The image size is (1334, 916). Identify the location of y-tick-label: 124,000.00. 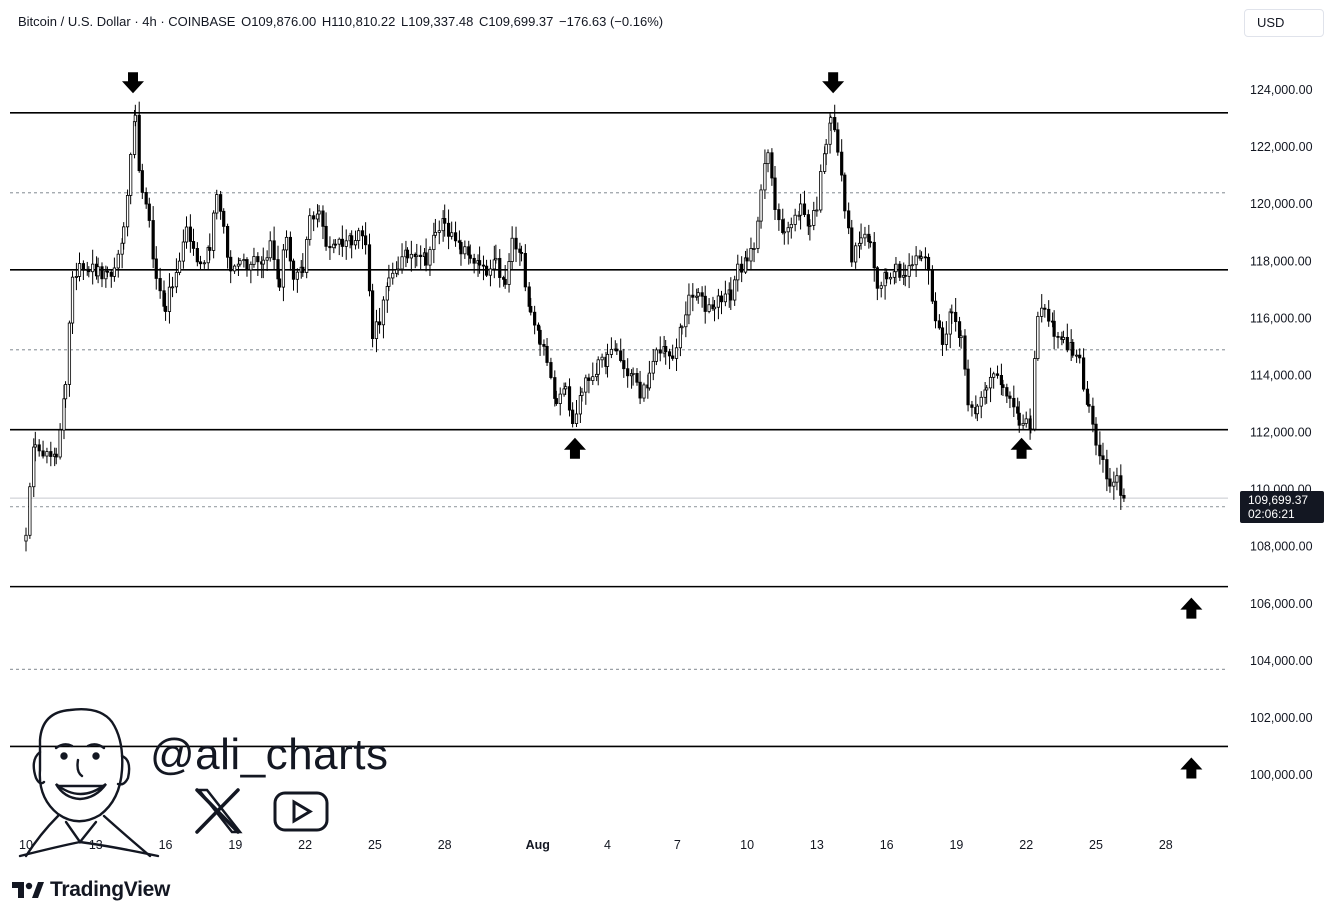
(1281, 90).